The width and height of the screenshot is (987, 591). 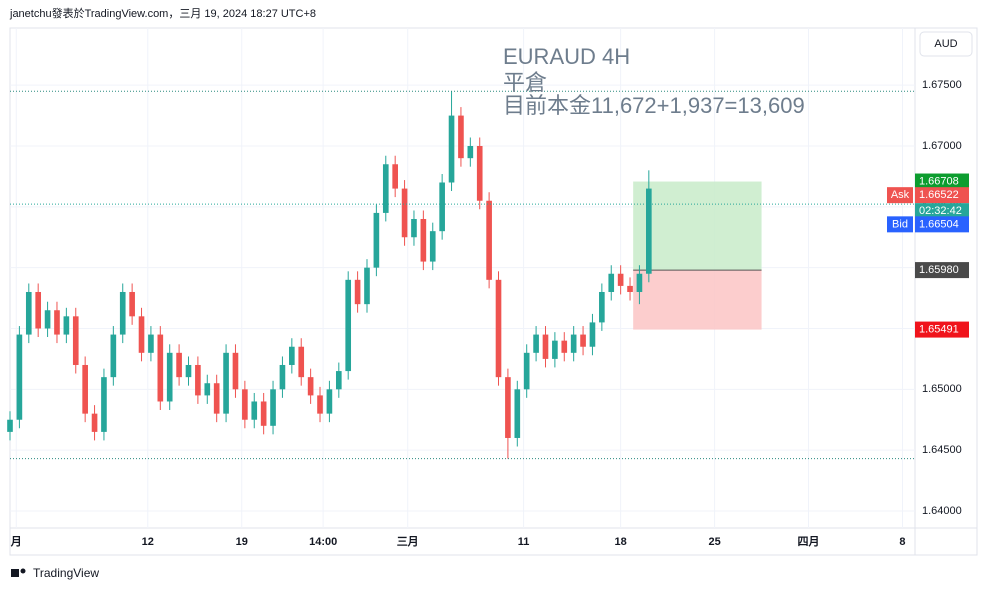 What do you see at coordinates (942, 85) in the screenshot?
I see `y-tick-label: 1.67500` at bounding box center [942, 85].